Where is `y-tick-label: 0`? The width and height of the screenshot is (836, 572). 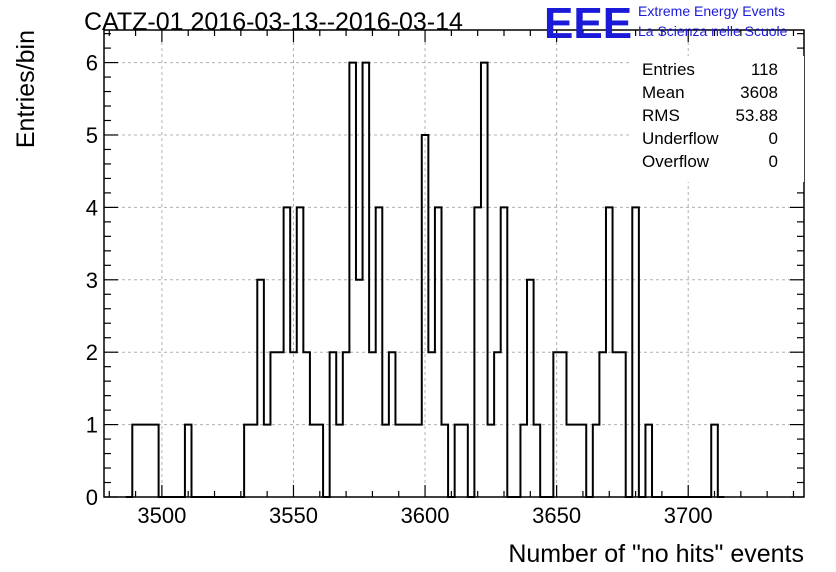
y-tick-label: 0 is located at coordinates (92, 497).